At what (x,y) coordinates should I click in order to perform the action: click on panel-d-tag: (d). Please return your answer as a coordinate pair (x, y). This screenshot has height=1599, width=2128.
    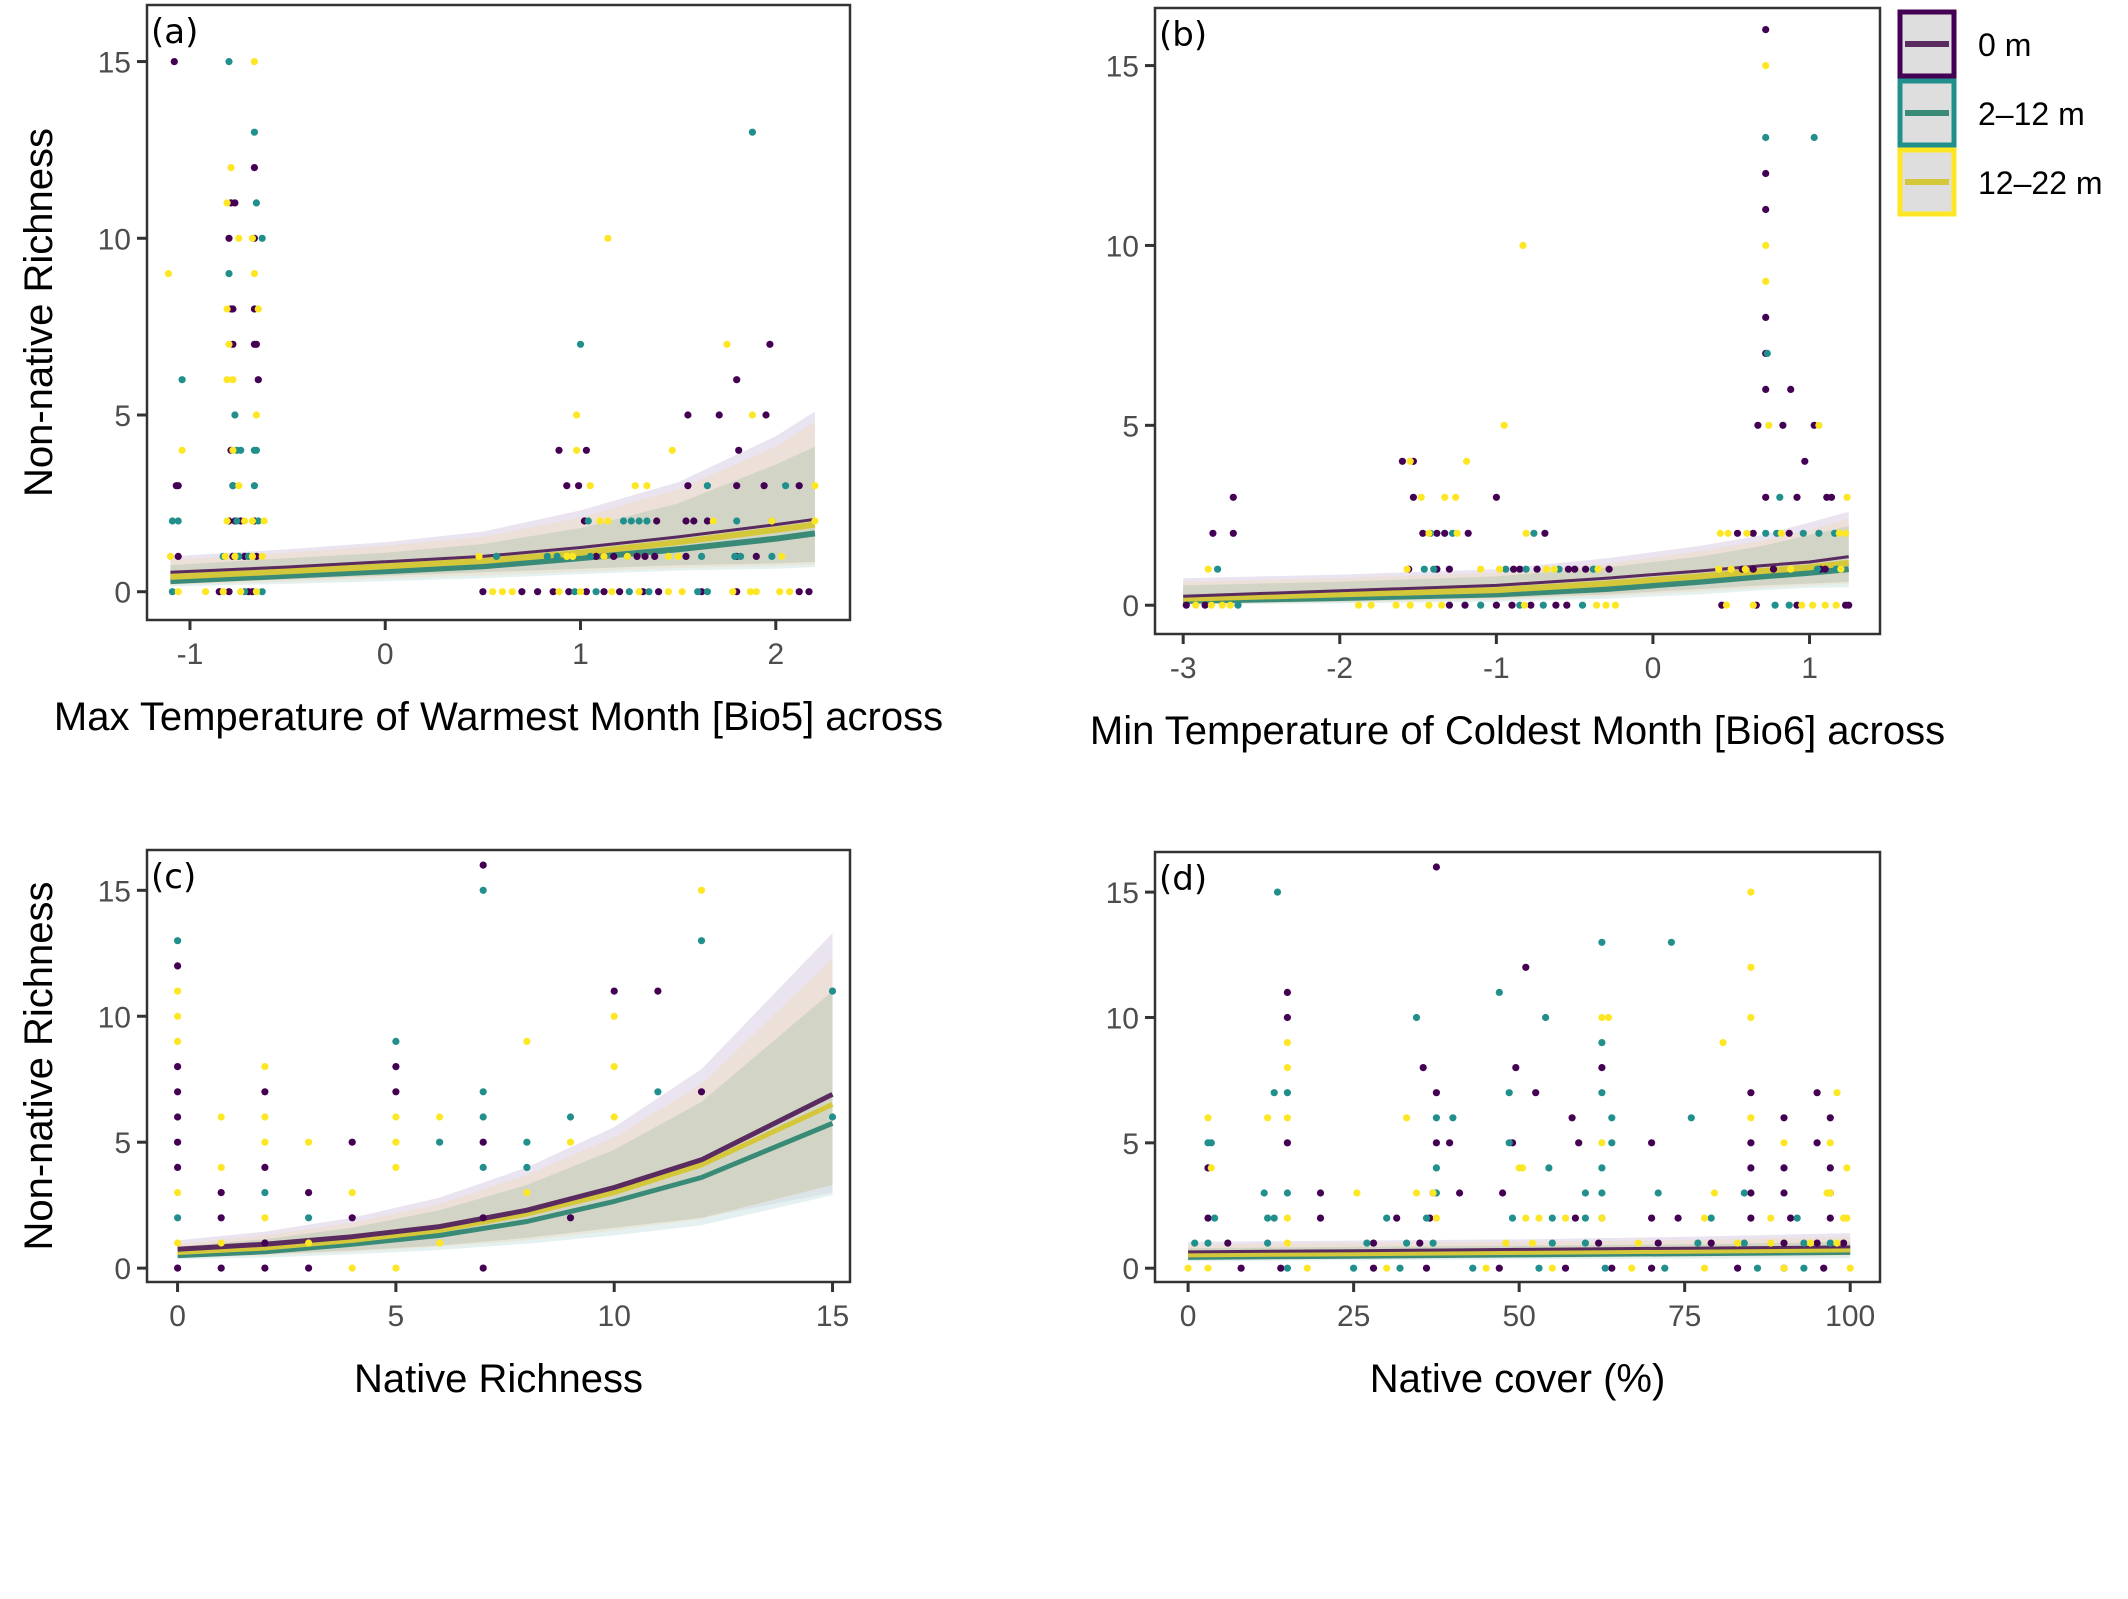
    Looking at the image, I should click on (1183, 879).